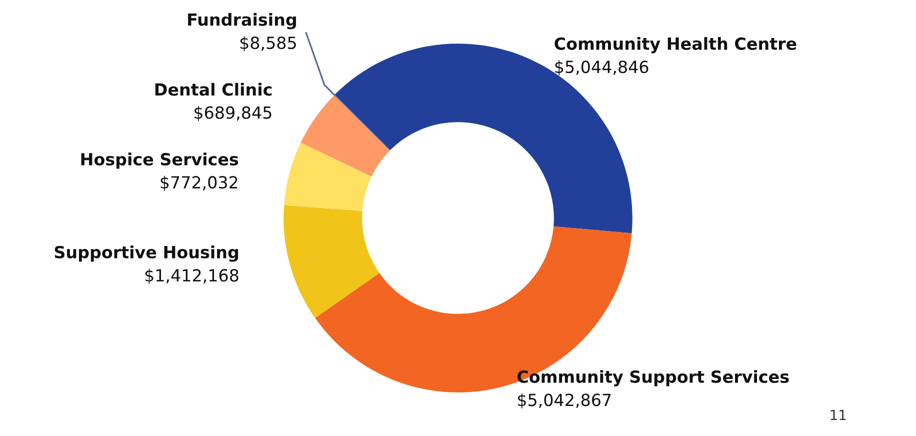 The width and height of the screenshot is (916, 436). Describe the element at coordinates (146, 254) in the screenshot. I see `slice-label: Supportive Housing` at that location.